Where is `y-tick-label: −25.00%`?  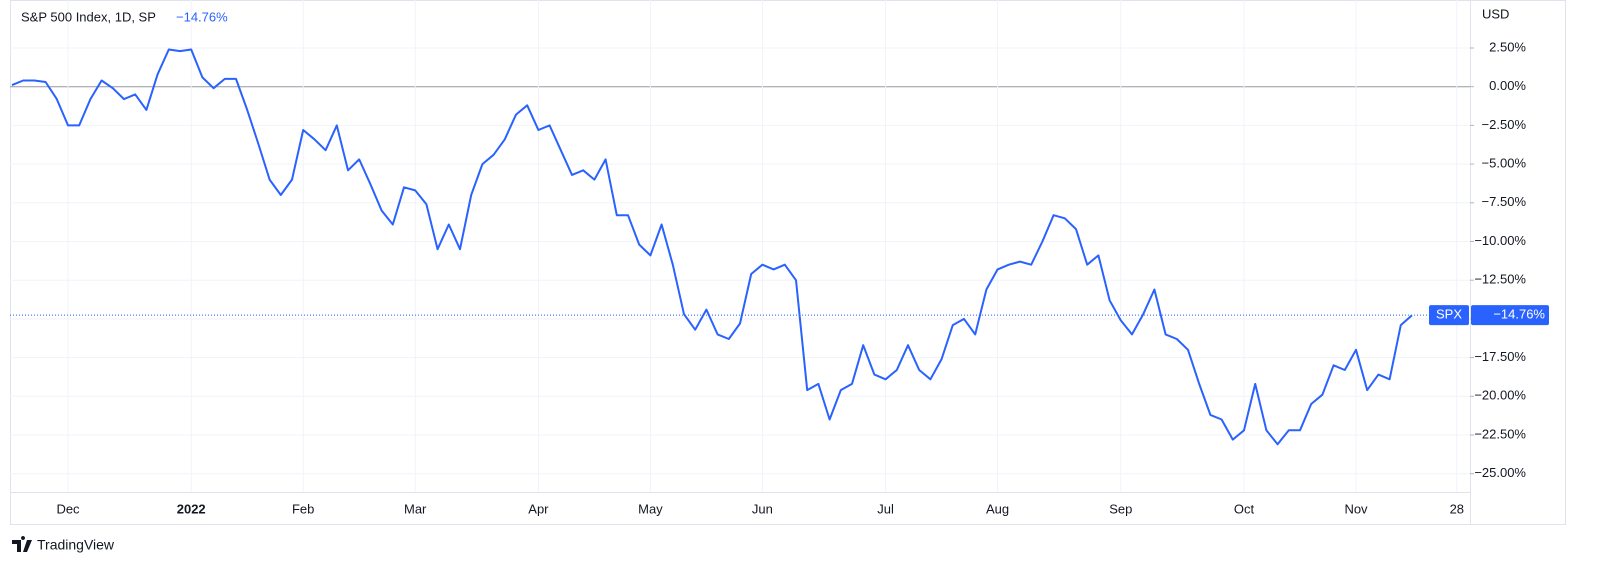
y-tick-label: −25.00% is located at coordinates (1500, 472).